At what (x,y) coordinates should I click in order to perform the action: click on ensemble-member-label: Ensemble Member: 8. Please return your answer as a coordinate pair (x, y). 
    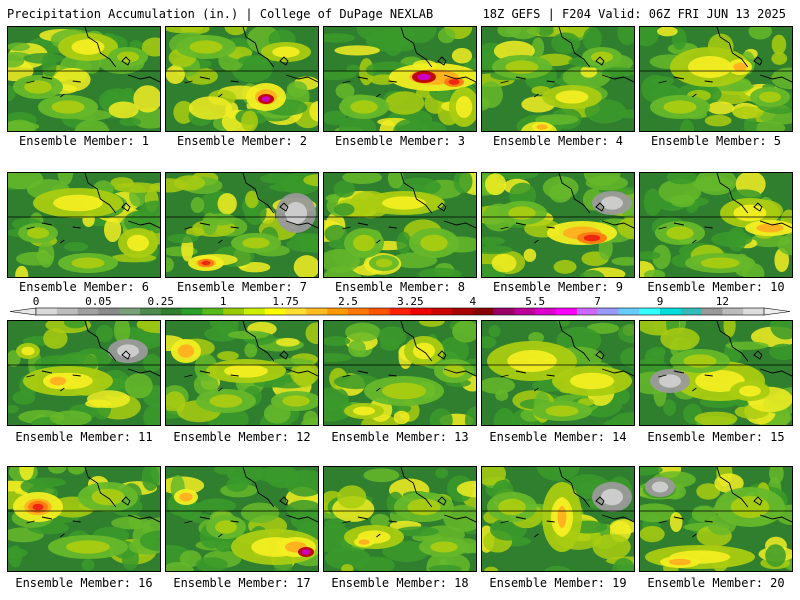
    Looking at the image, I should click on (400, 287).